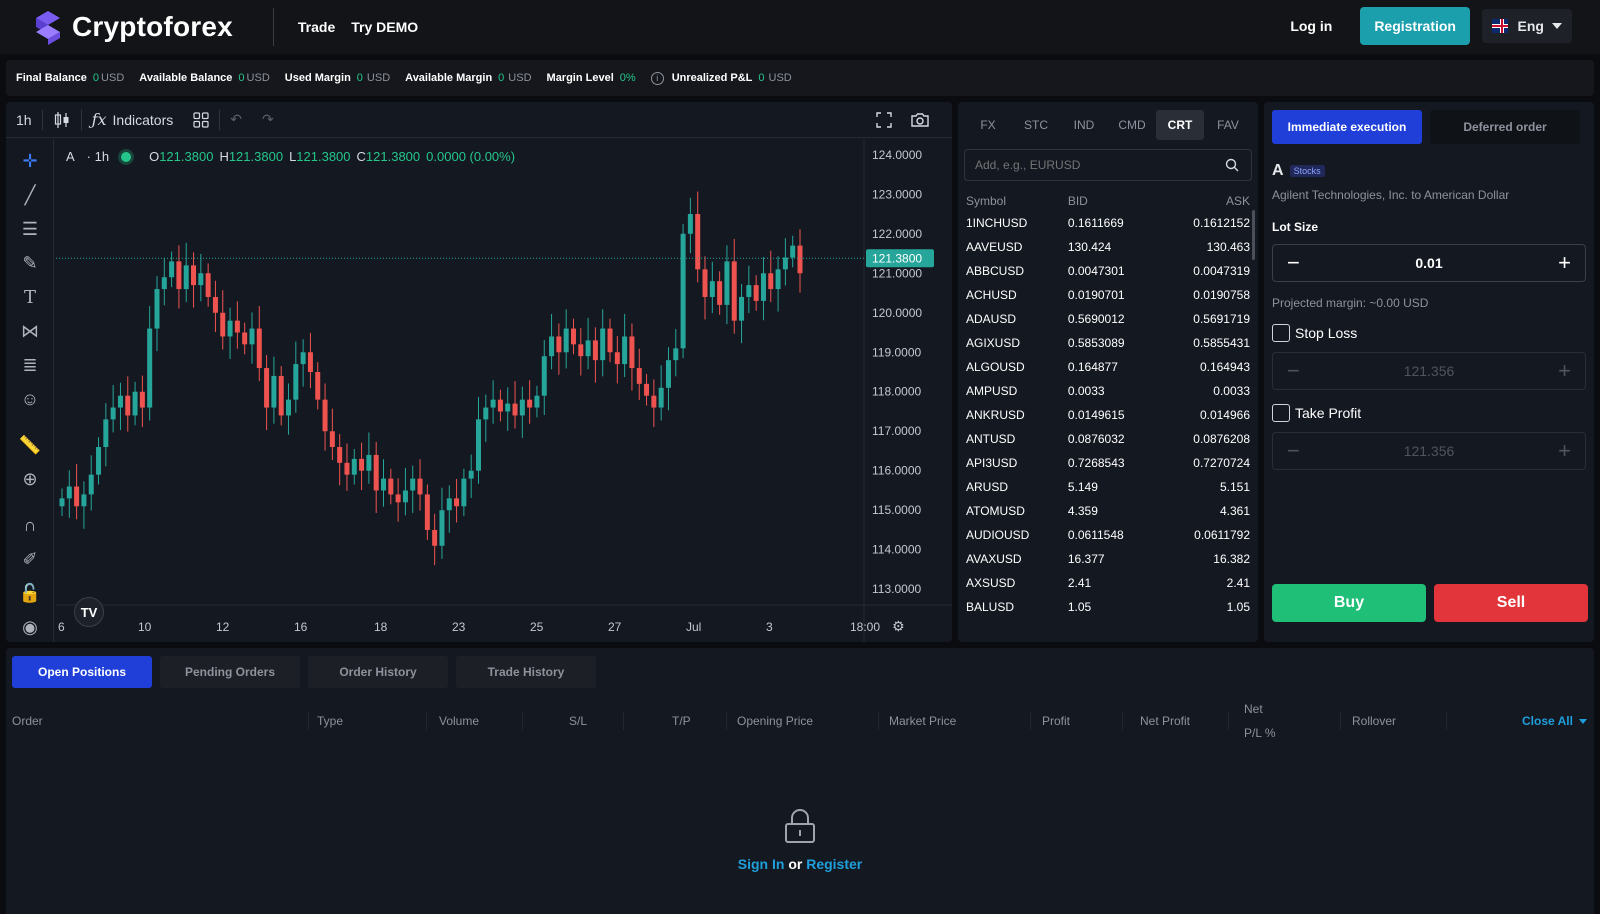 This screenshot has width=1600, height=914. I want to click on tab-open-positions: Open Positions, so click(82, 672).